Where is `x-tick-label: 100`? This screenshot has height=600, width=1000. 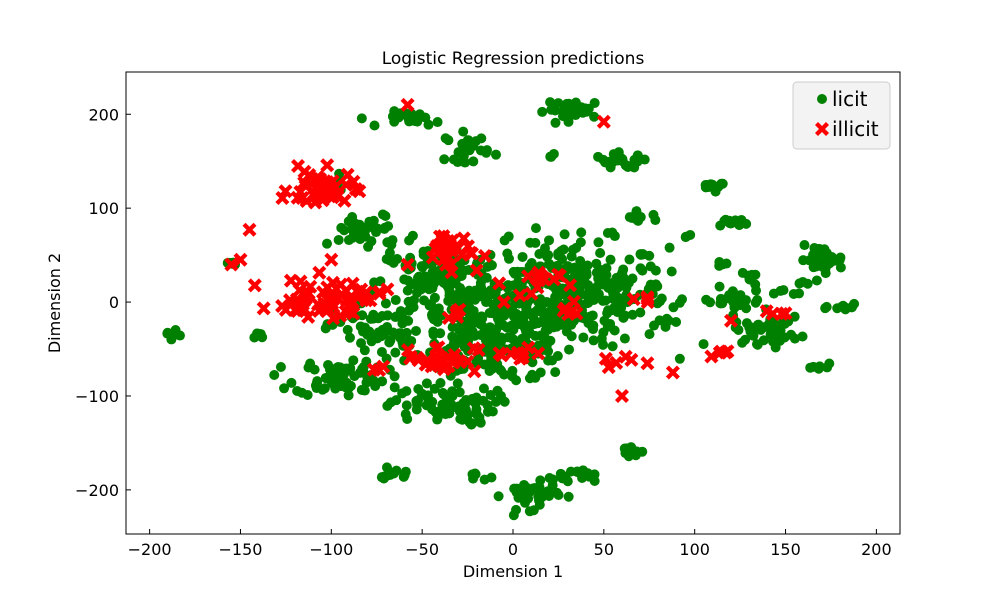
x-tick-label: 100 is located at coordinates (694, 549).